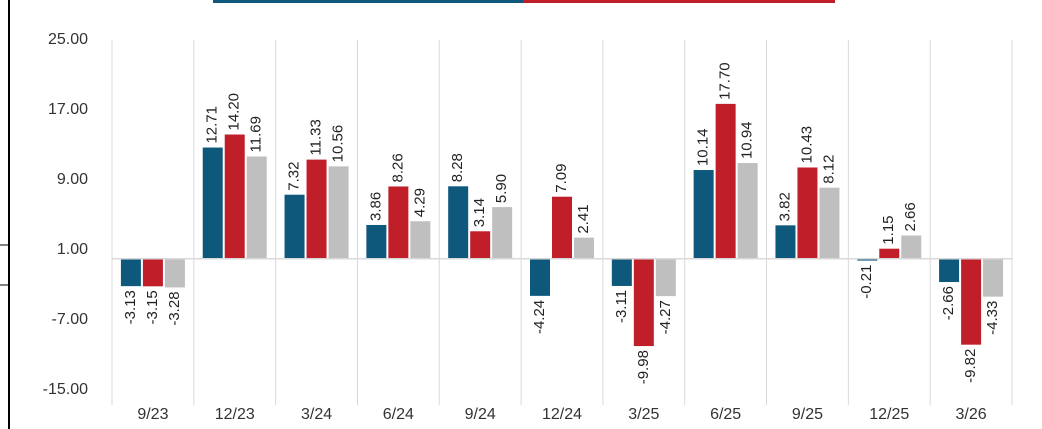  Describe the element at coordinates (397, 167) in the screenshot. I see `value-label: 8.26` at that location.